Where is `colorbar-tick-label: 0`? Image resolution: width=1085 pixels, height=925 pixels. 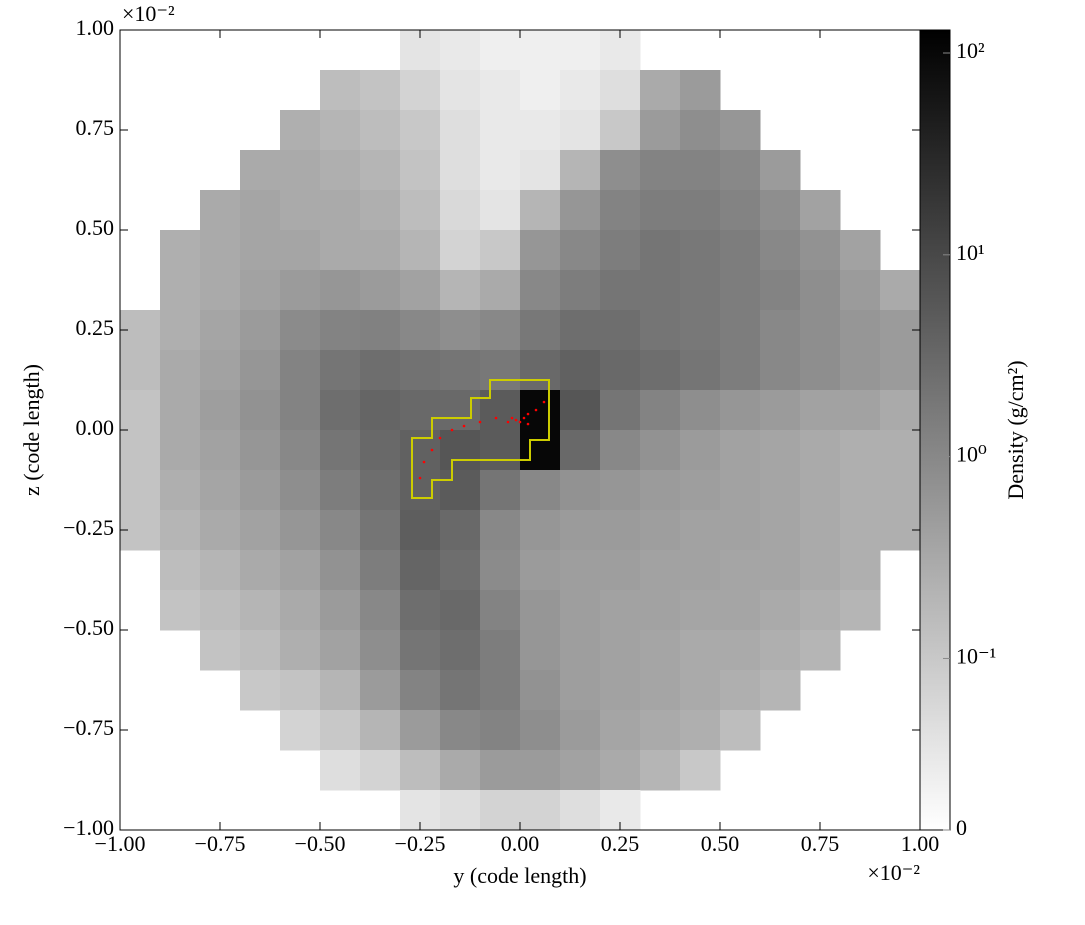 colorbar-tick-label: 0 is located at coordinates (961, 827).